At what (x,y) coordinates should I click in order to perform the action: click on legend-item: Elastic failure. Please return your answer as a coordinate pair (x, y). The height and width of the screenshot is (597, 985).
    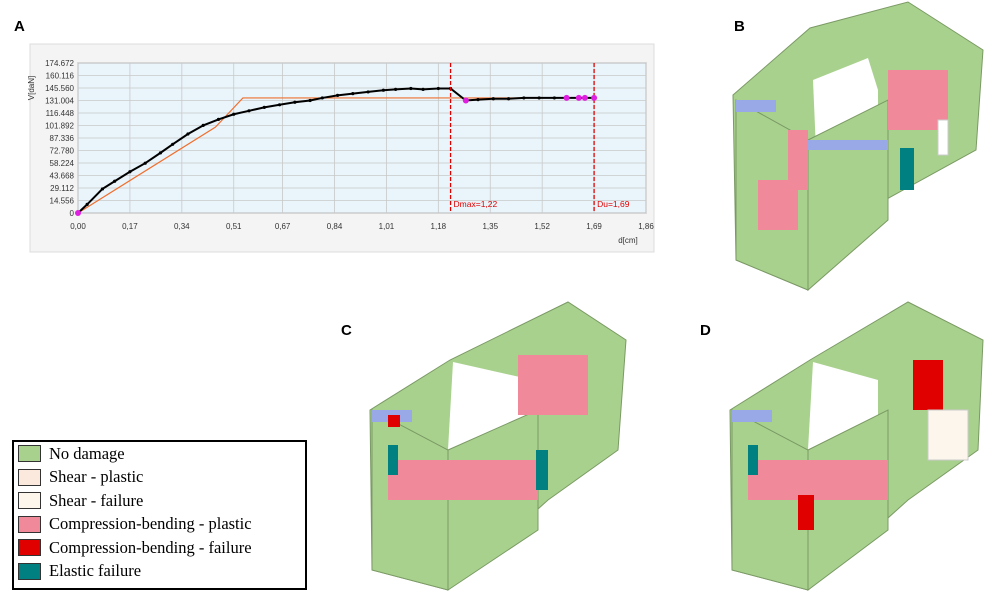
    Looking at the image, I should click on (159, 572).